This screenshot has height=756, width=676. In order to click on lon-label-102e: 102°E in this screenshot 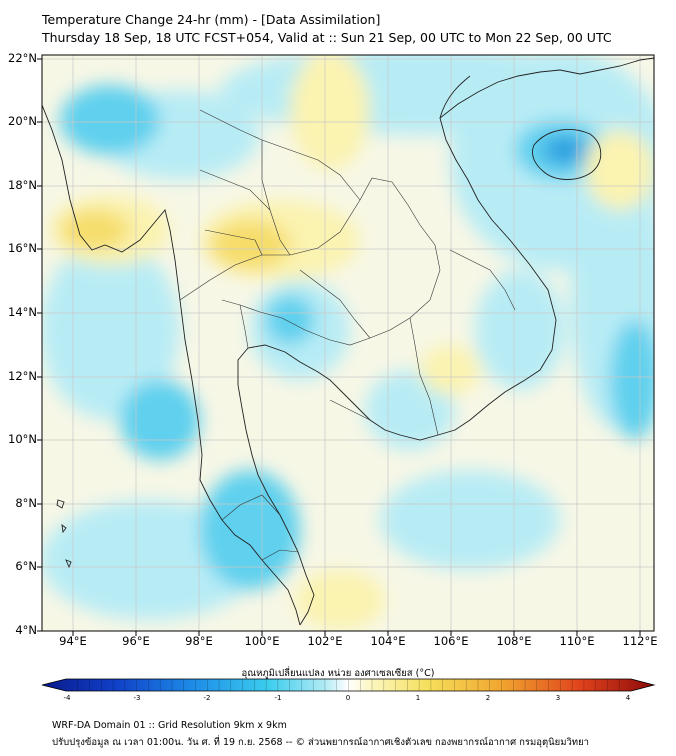, I will do `click(325, 641)`.